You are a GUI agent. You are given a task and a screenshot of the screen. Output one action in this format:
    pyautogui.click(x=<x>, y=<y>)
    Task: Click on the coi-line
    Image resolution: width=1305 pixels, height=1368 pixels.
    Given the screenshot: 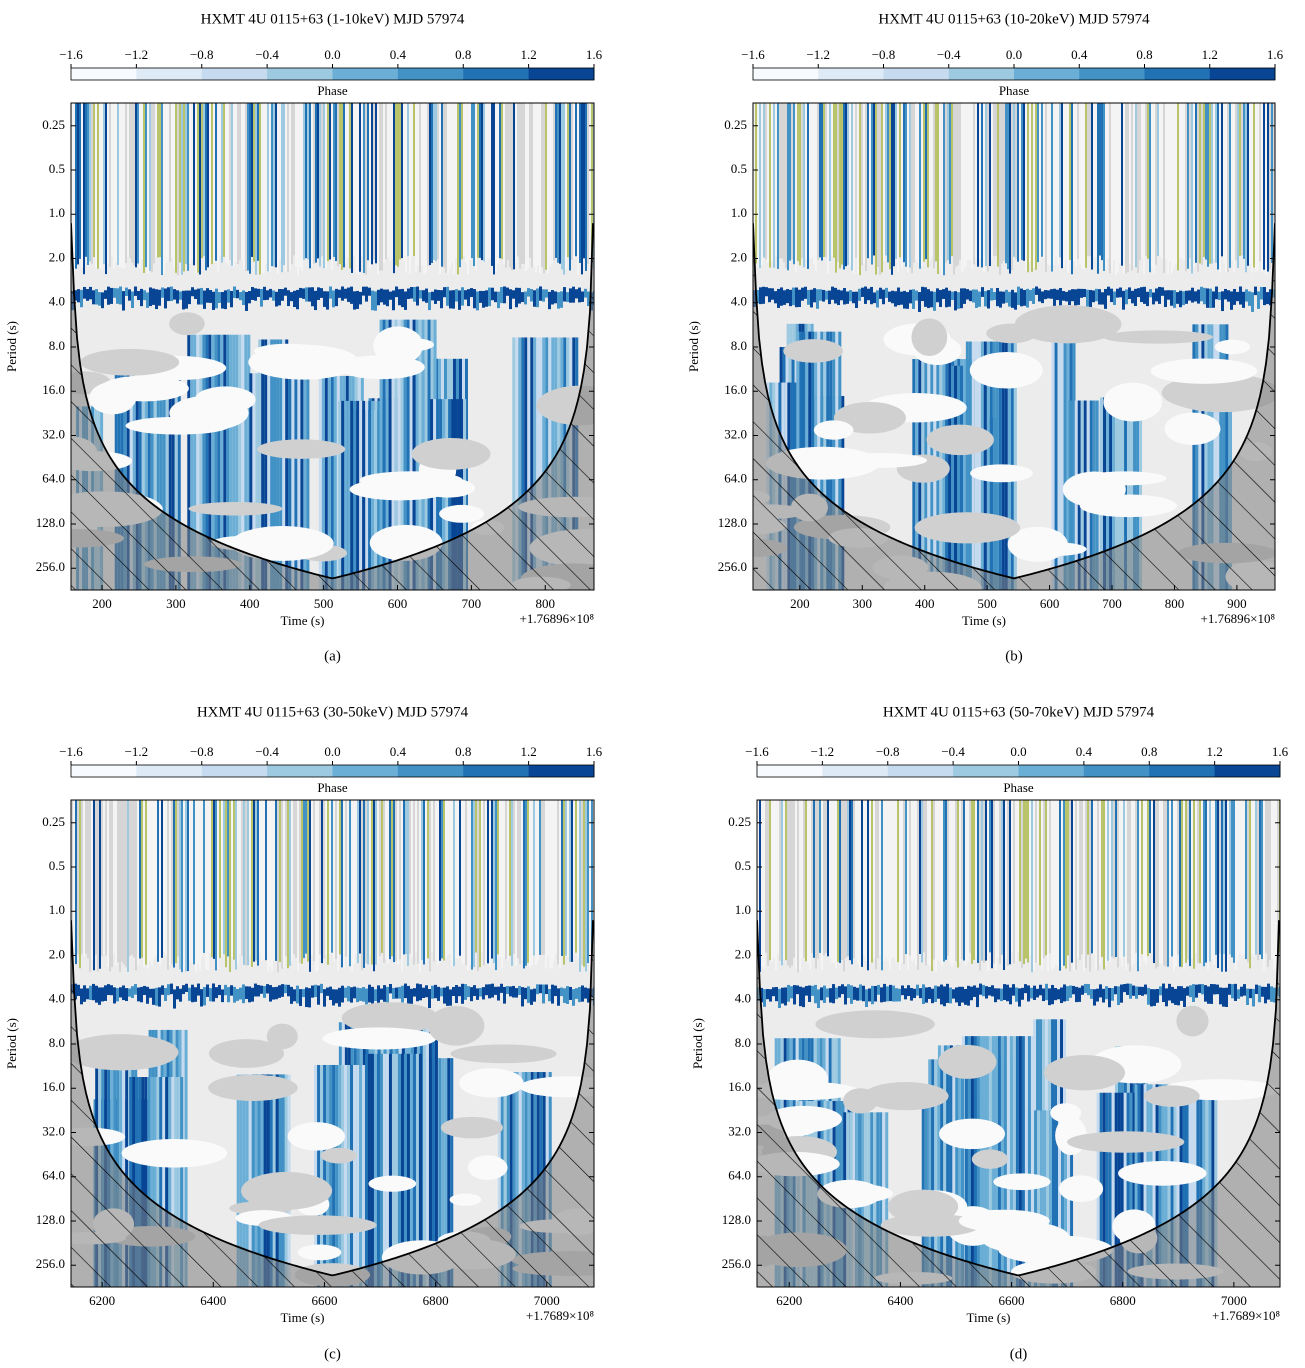 What is the action you would take?
    pyautogui.click(x=332, y=401)
    